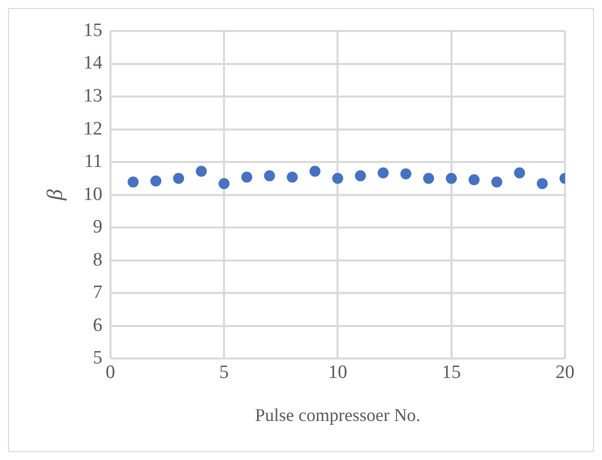 The width and height of the screenshot is (602, 460). Describe the element at coordinates (92, 129) in the screenshot. I see `y-tick-label: 12` at that location.